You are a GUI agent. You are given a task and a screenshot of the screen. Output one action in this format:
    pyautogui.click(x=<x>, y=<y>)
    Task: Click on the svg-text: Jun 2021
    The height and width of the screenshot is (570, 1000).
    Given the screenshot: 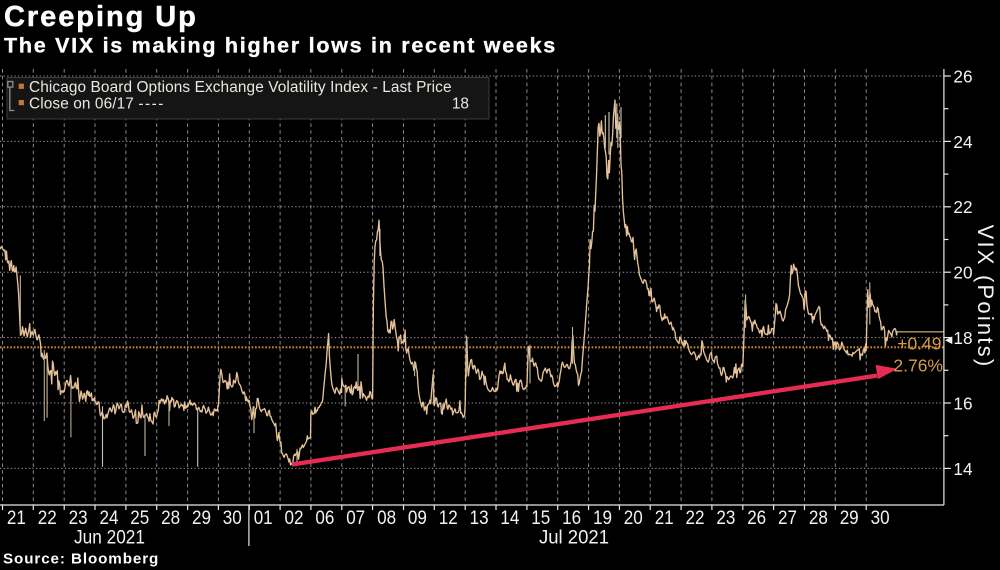 What is the action you would take?
    pyautogui.click(x=109, y=538)
    